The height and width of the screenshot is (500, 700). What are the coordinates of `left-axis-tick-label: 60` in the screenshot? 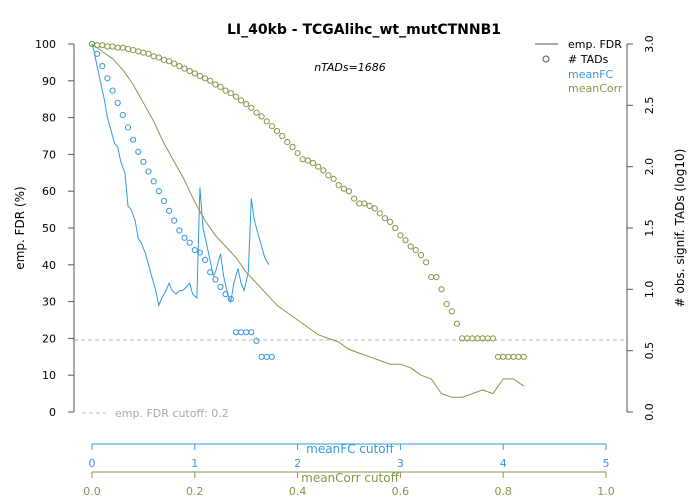 It's located at (49, 191).